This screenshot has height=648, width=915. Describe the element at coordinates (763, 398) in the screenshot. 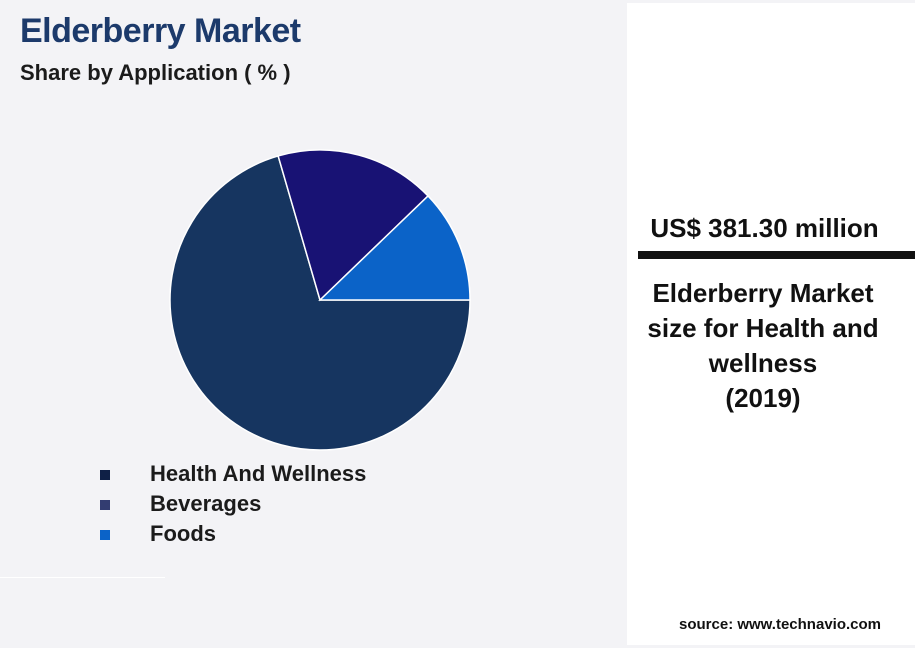

I see `description-line: (2019)` at that location.